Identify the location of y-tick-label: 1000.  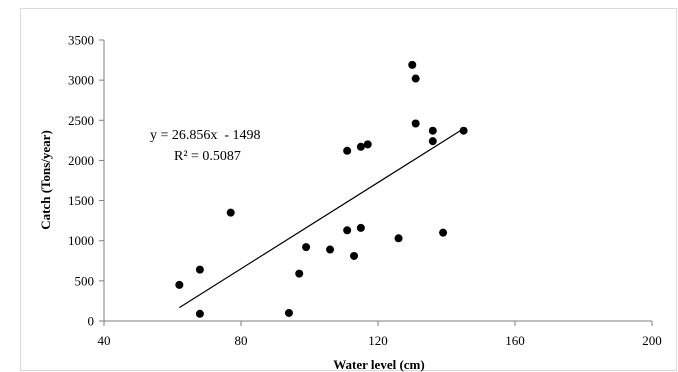
(81, 240).